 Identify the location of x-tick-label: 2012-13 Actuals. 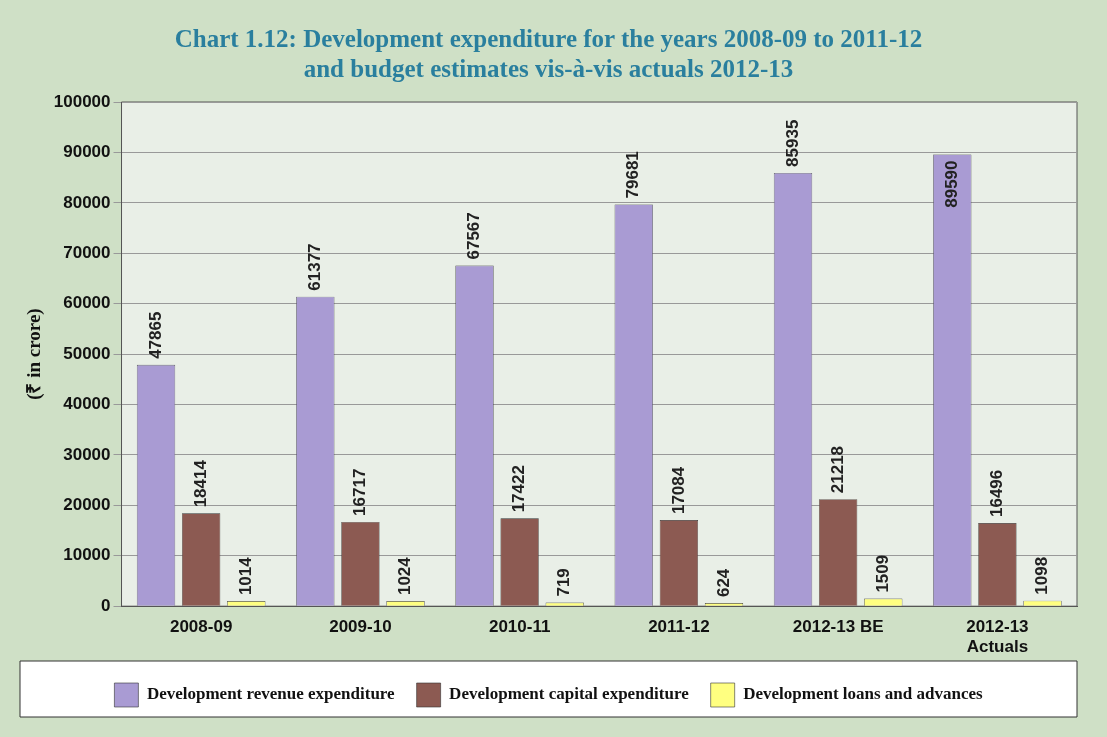
(997, 637).